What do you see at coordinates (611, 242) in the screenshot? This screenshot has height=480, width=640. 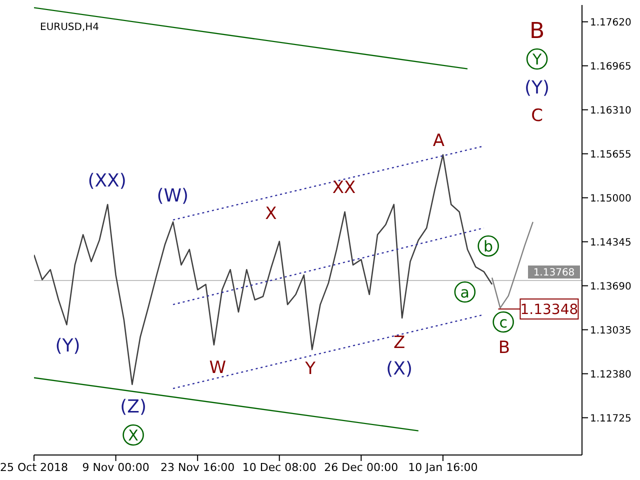 I see `y-tick-label: 1.14345` at bounding box center [611, 242].